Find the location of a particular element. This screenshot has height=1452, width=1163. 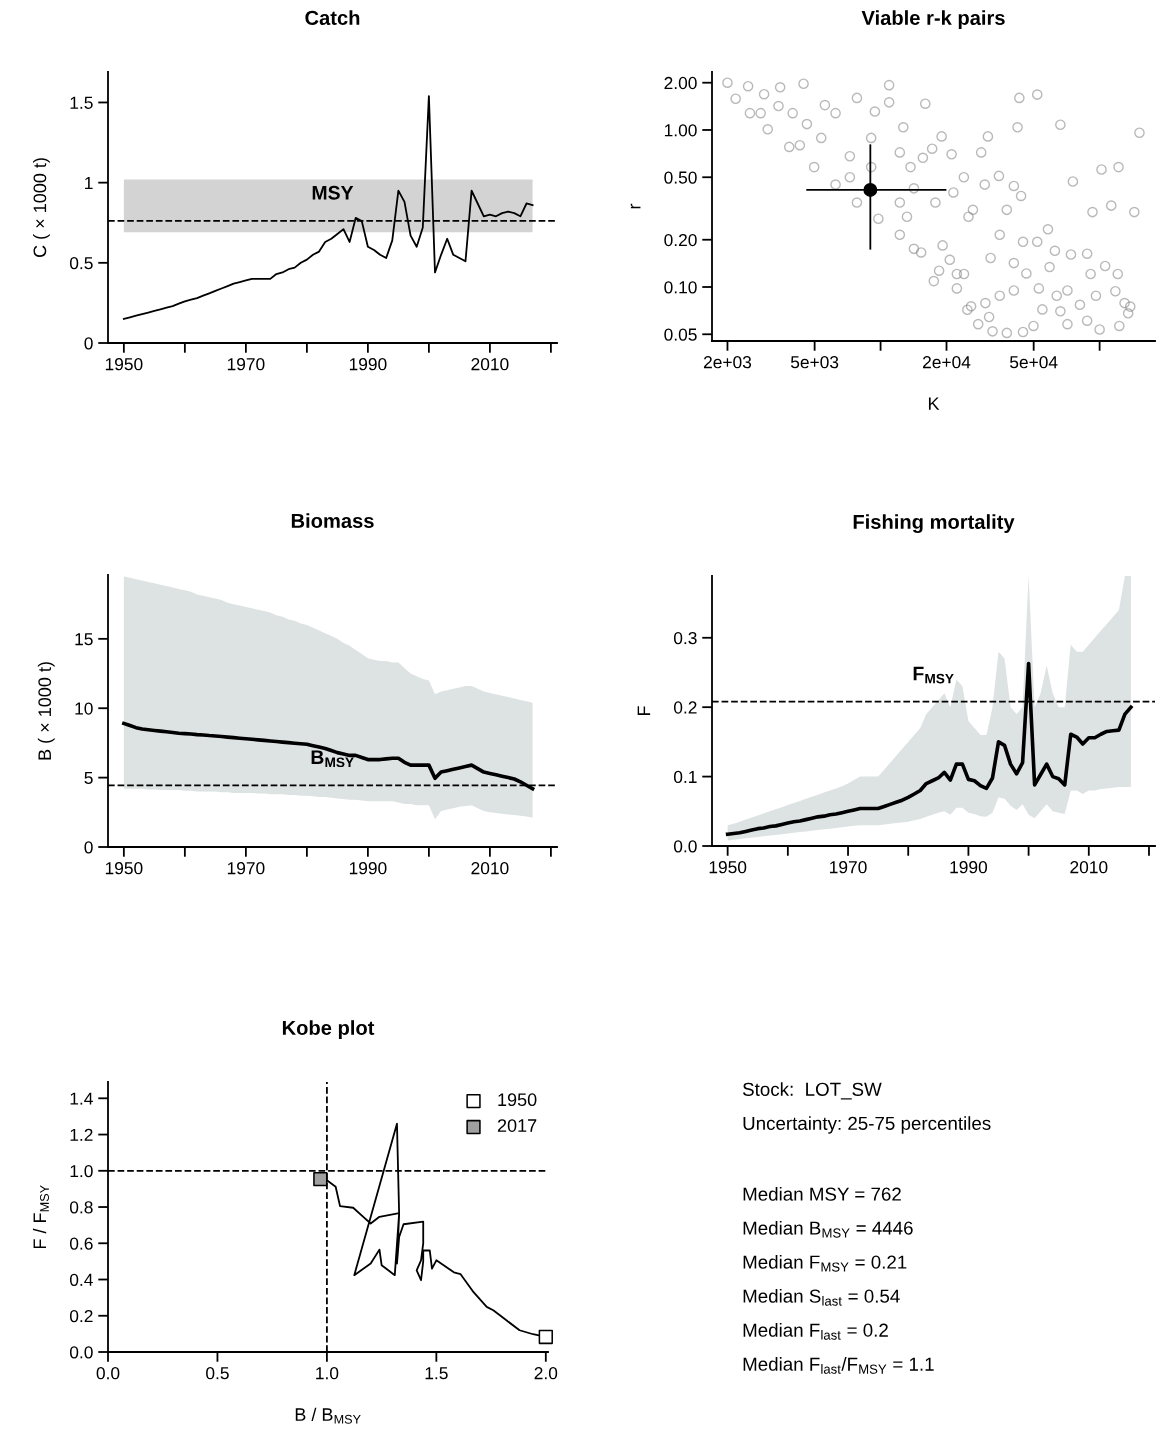

y-tick-label: 1.5 is located at coordinates (81, 102).